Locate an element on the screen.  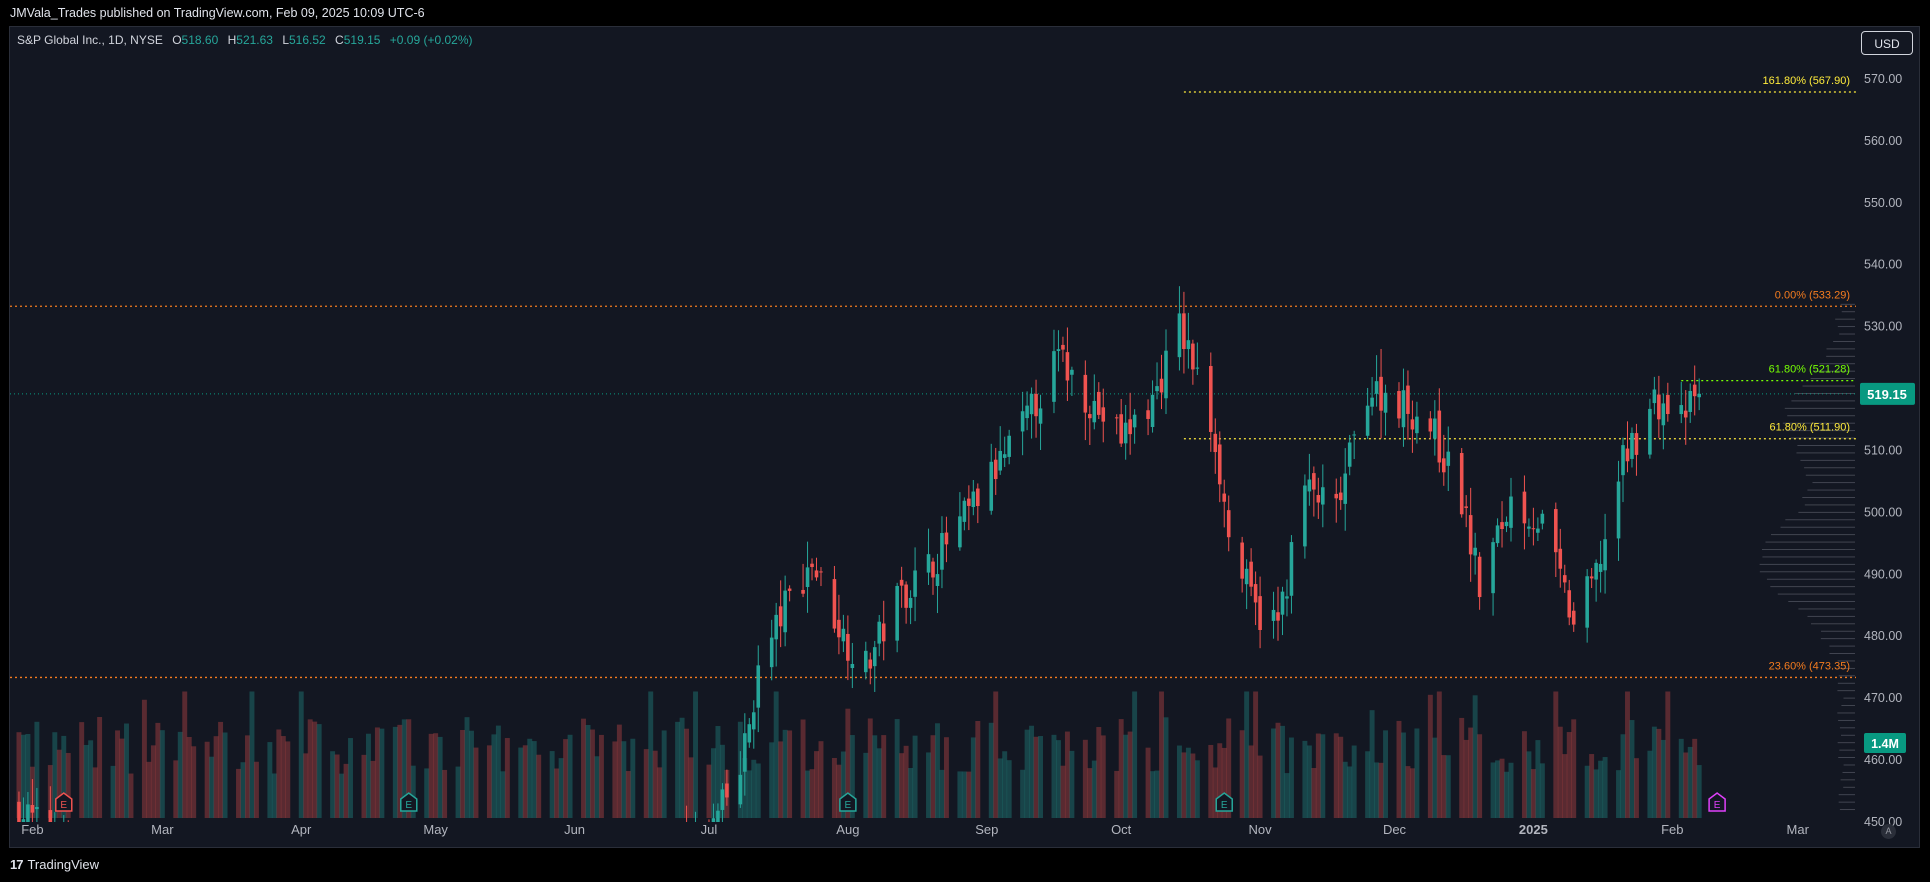
x-axis-tick-label: Jun is located at coordinates (574, 829).